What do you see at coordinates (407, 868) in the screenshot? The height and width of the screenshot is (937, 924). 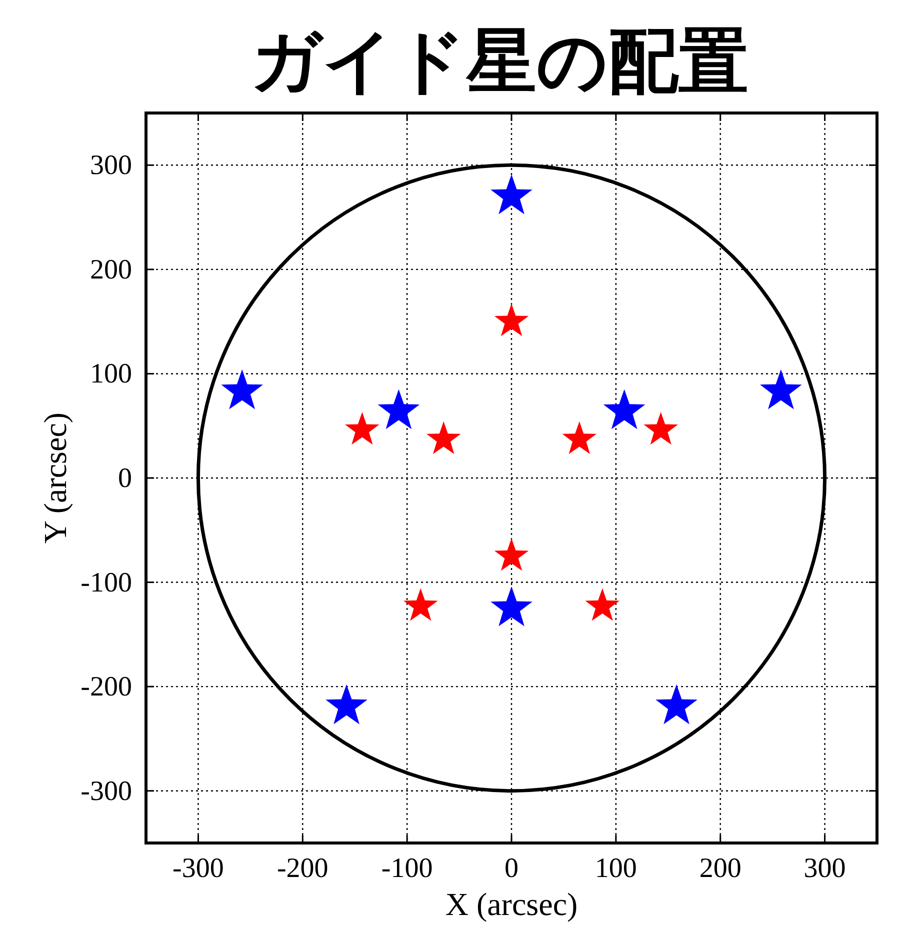 I see `x-tick-label: -100` at bounding box center [407, 868].